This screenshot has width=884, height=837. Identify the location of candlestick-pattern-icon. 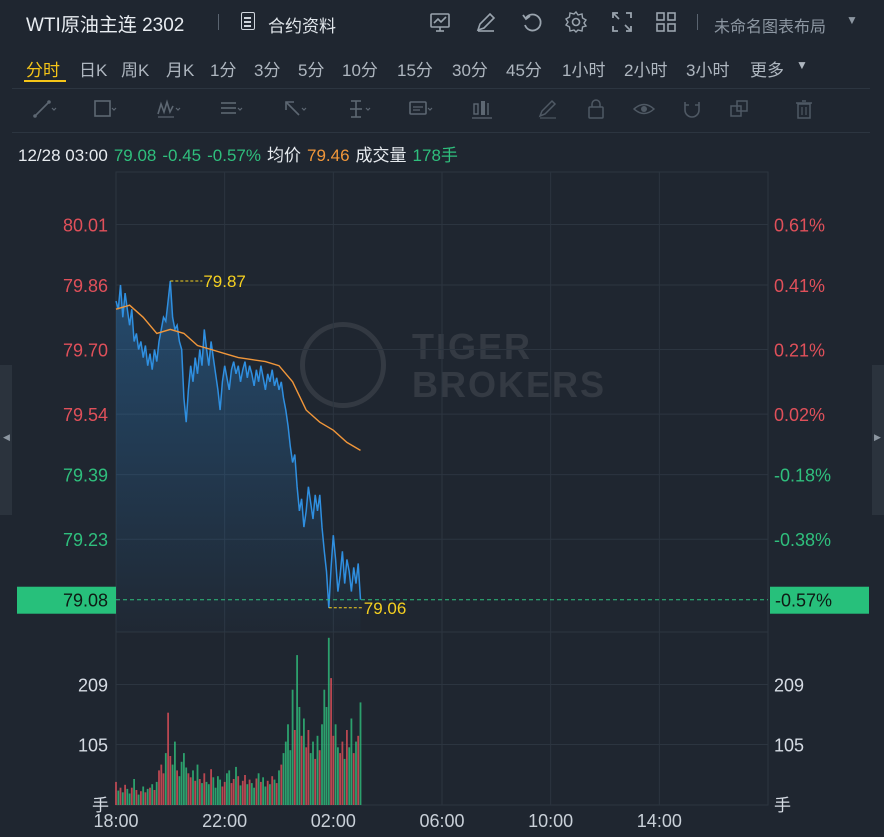
(483, 109).